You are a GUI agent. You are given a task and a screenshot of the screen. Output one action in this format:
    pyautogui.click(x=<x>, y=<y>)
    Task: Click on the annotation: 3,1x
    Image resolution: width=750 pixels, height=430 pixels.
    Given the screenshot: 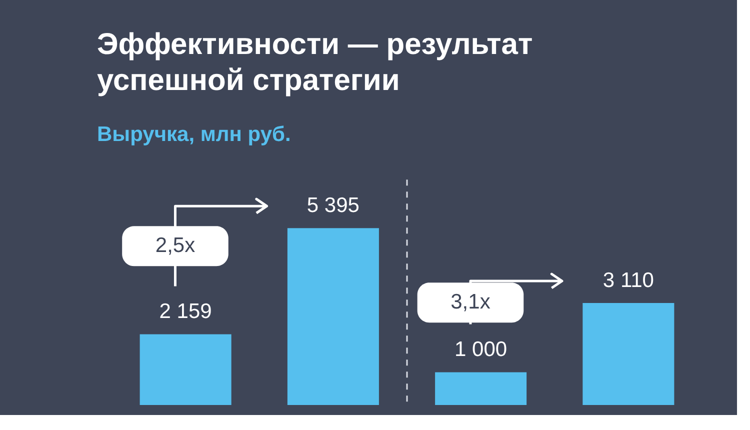 What is the action you would take?
    pyautogui.click(x=470, y=302)
    